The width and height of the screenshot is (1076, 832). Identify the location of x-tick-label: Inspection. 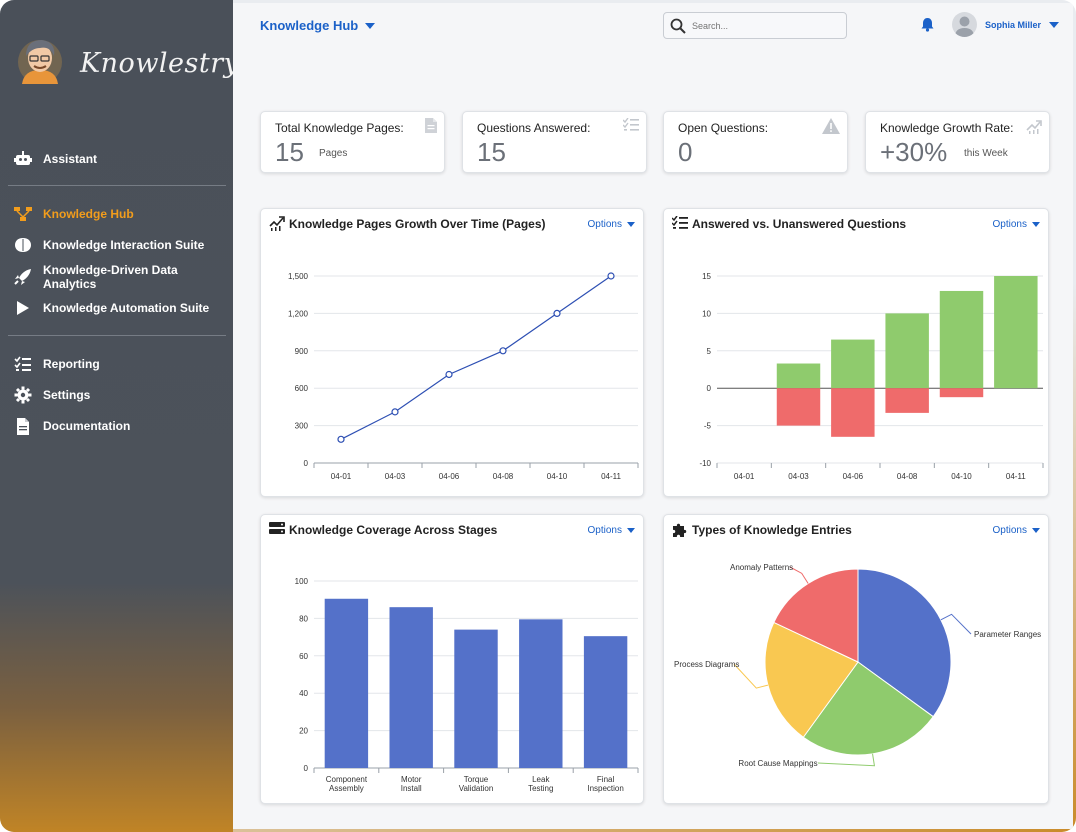
(605, 788).